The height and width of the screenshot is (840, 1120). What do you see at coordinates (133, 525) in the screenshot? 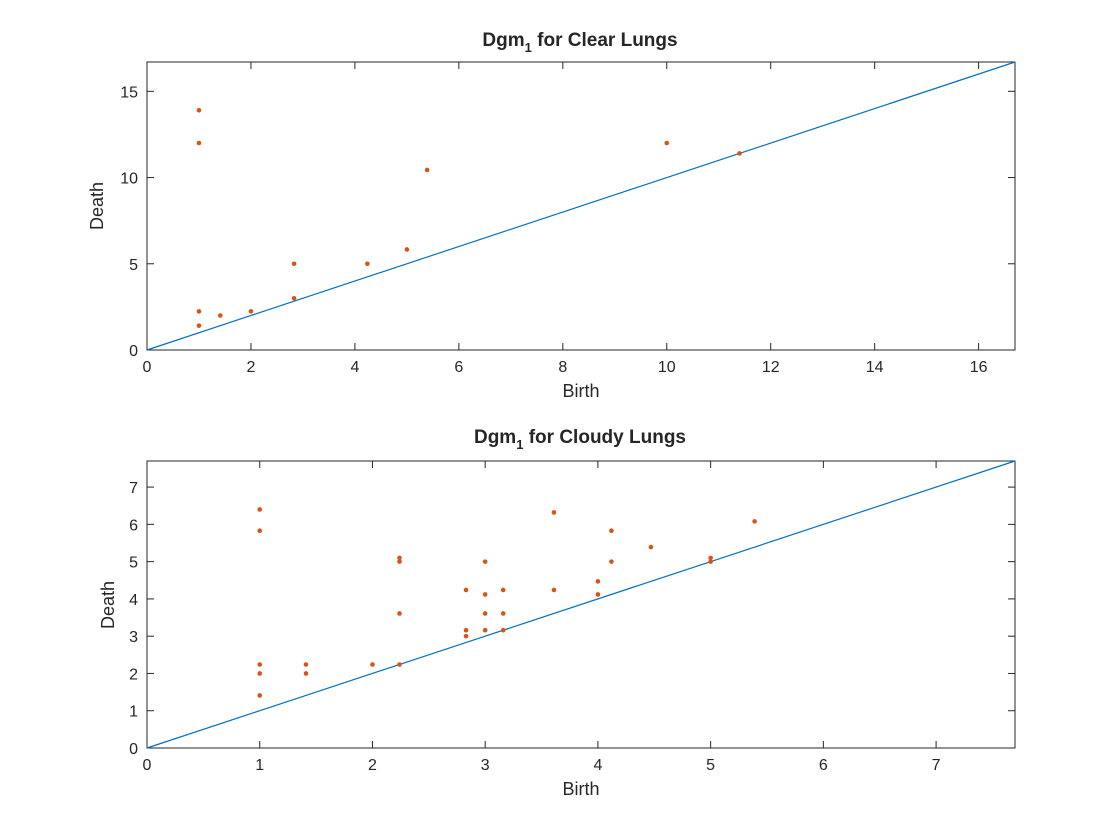
I see `y-tick-label: 6` at bounding box center [133, 525].